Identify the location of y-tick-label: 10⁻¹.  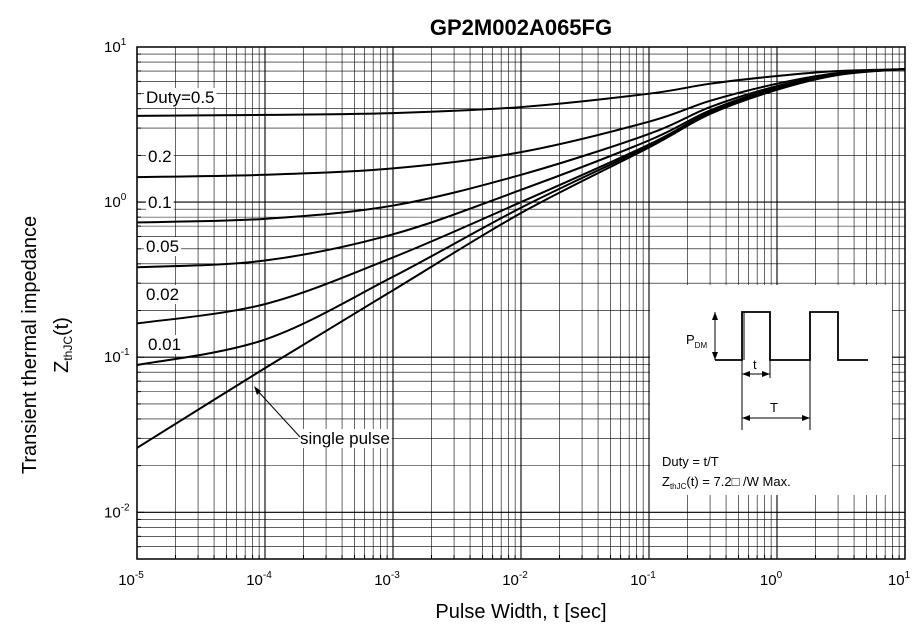
(117, 356).